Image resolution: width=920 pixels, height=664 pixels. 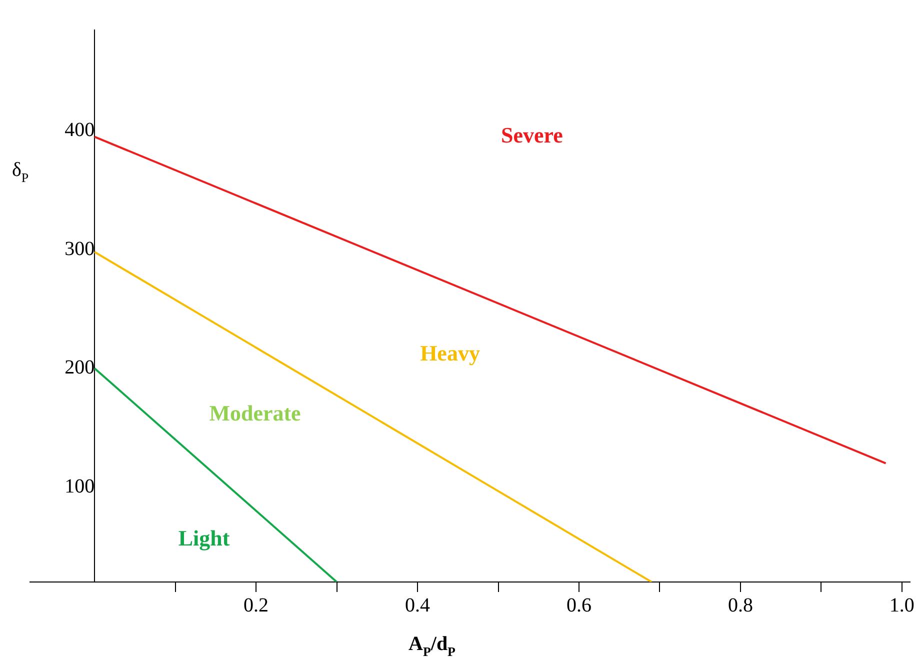 What do you see at coordinates (417, 605) in the screenshot?
I see `x-tick-label: 0.4` at bounding box center [417, 605].